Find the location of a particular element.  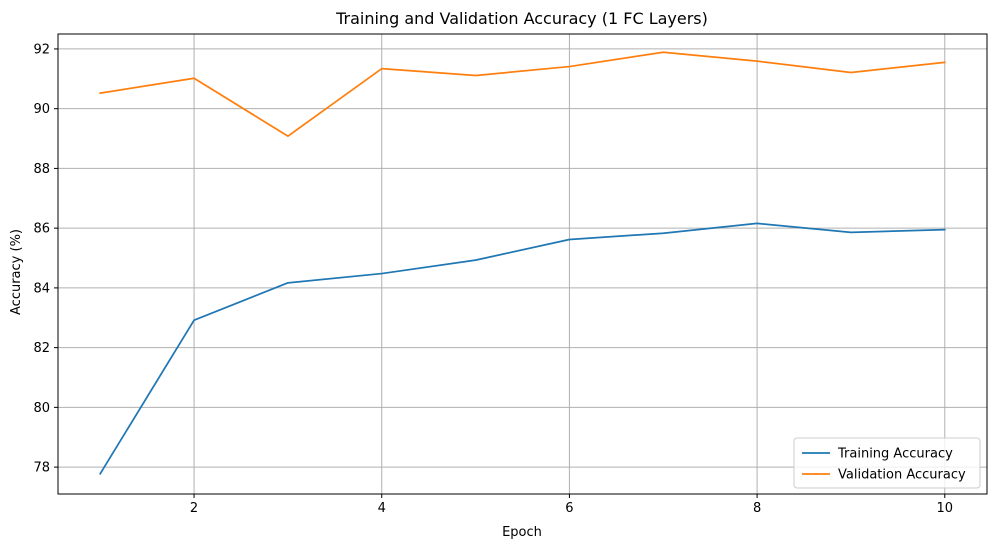

legend-box is located at coordinates (887, 463).